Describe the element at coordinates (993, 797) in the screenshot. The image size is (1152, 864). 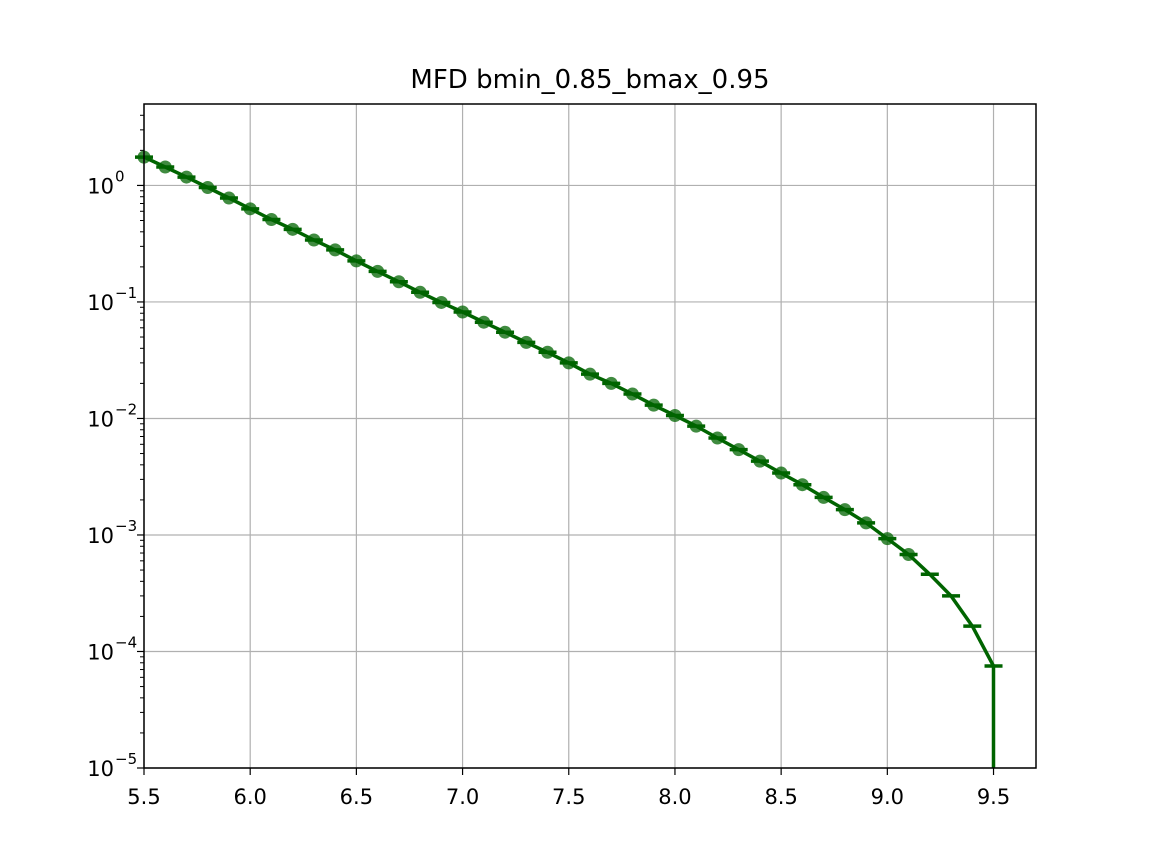
I see `x-tick-label: 9.5` at that location.